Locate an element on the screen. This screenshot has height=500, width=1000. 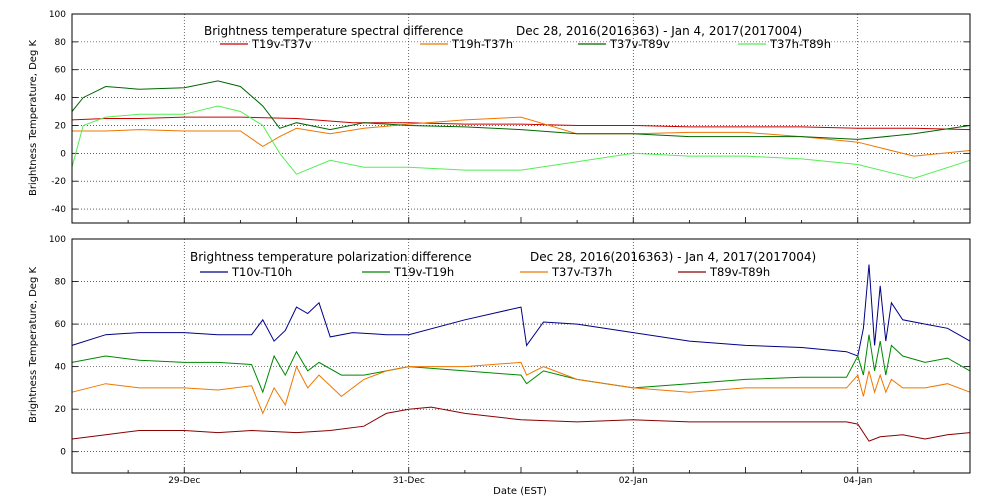
series-line-t19v-t37v is located at coordinates (521, 123).